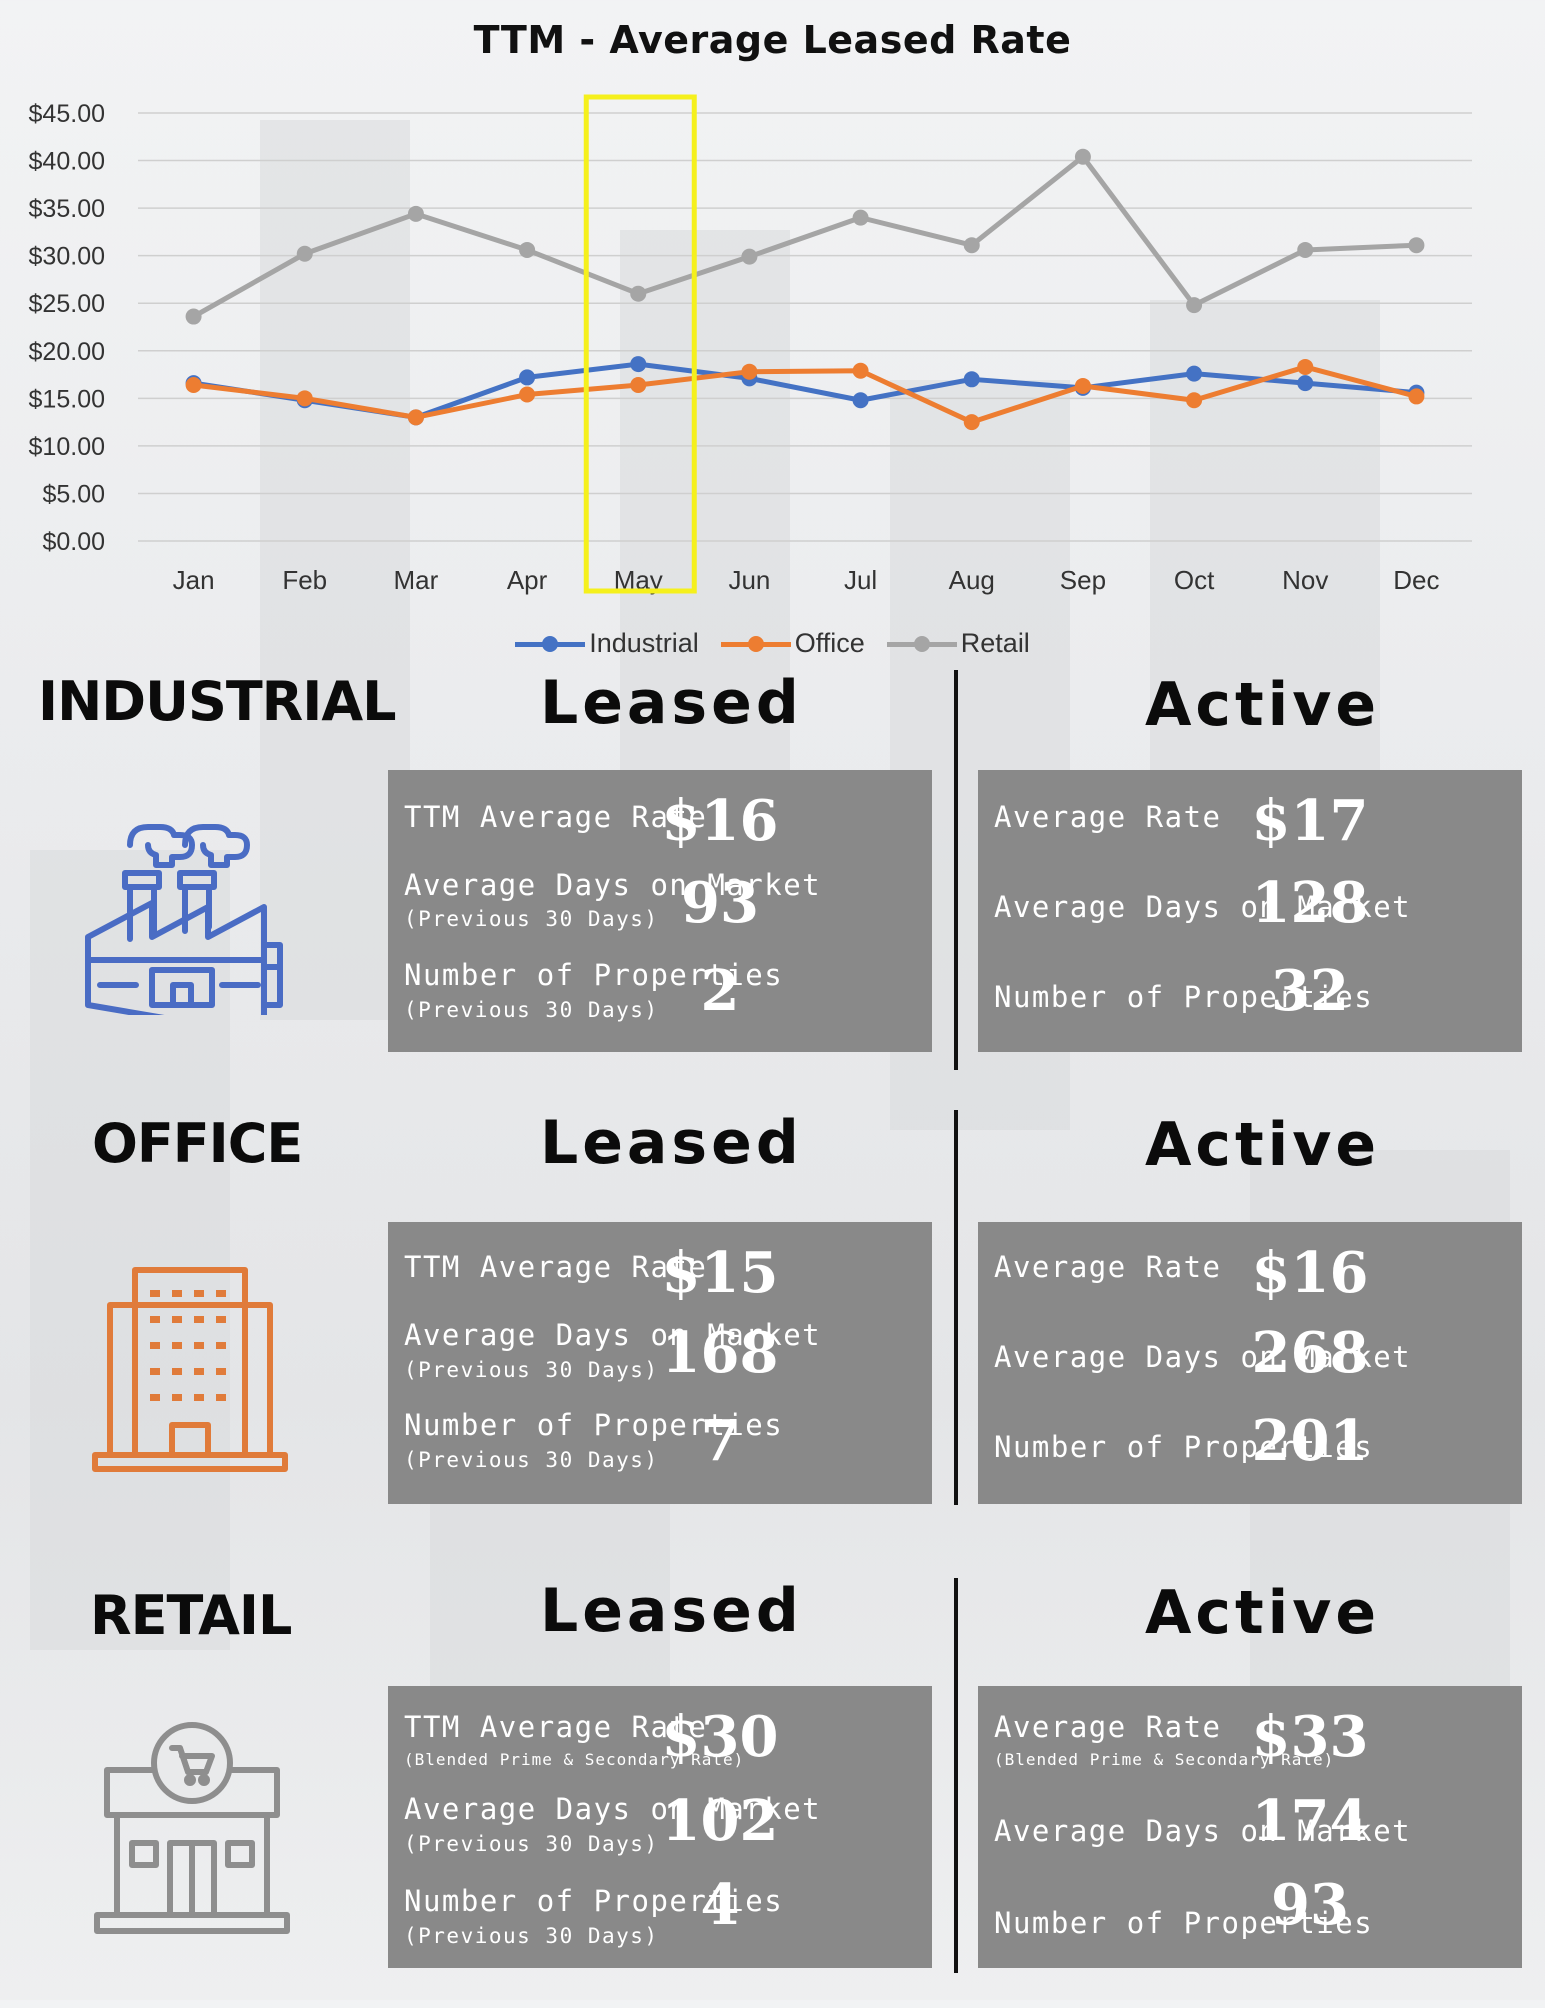  I want to click on stat-value: $17, so click(1310, 821).